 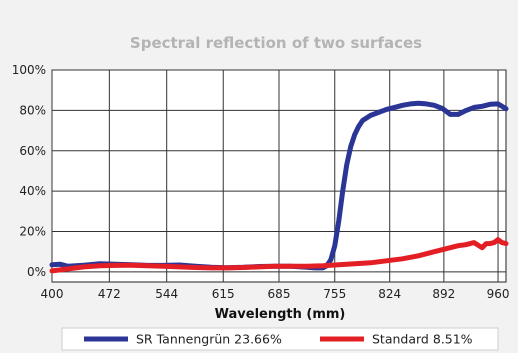 I want to click on legend-label-1: SR Tannengrün 23.66%, so click(x=209, y=339).